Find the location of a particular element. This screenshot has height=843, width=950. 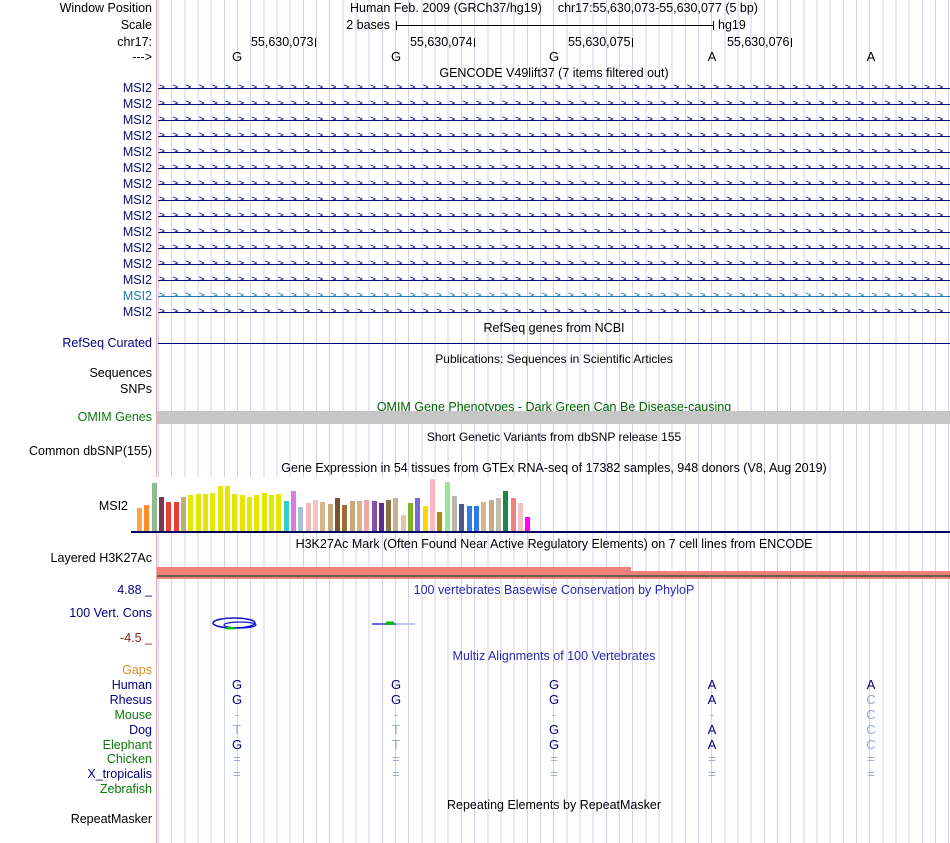

repeatmasker-label: RepeatMasker is located at coordinates (111, 819).